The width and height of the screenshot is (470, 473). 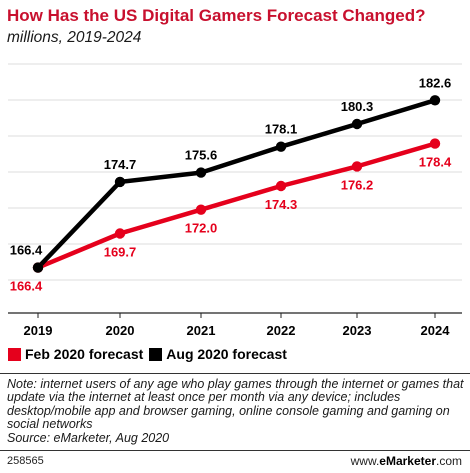 What do you see at coordinates (201, 209) in the screenshot?
I see `series-0-point-2021` at bounding box center [201, 209].